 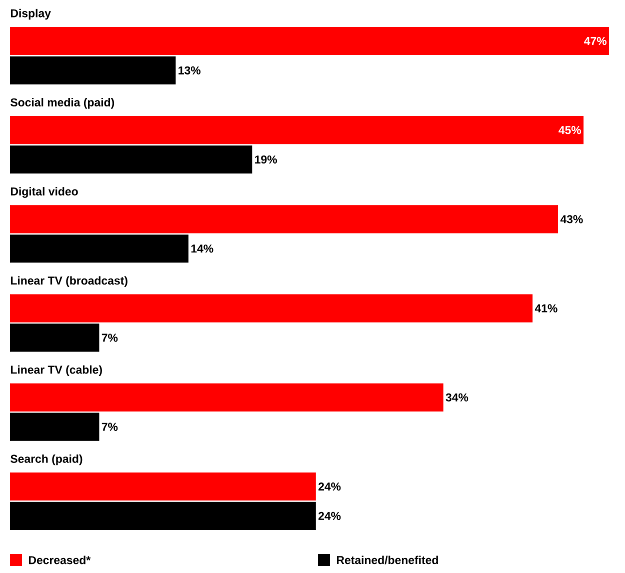 What do you see at coordinates (202, 248) in the screenshot?
I see `data-label: 14%` at bounding box center [202, 248].